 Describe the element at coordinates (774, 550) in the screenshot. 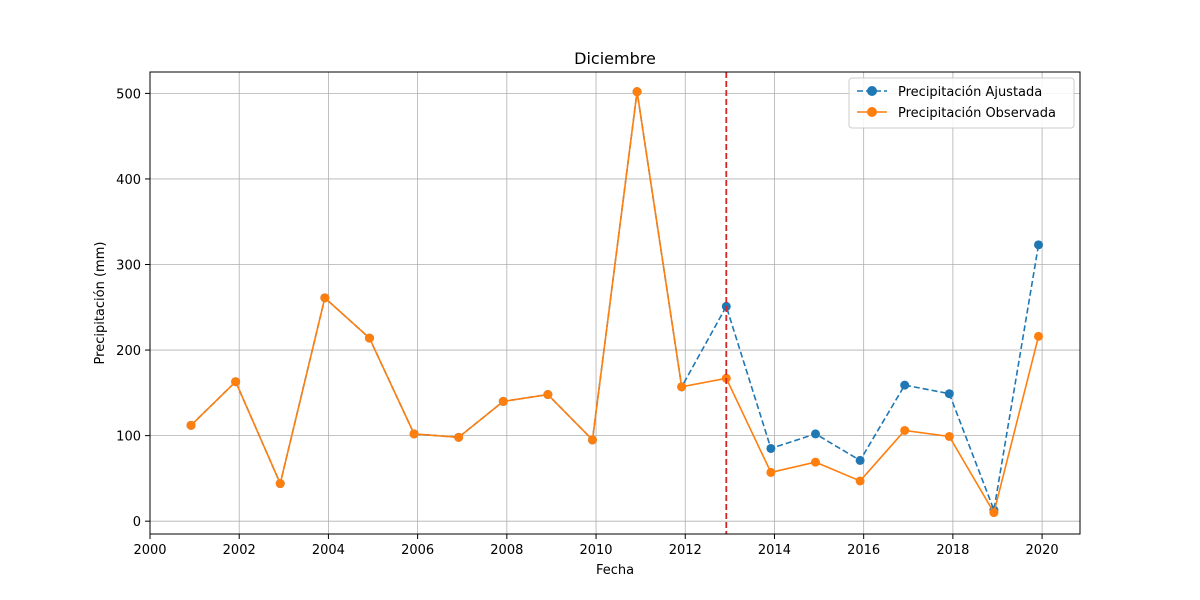

I see `x-tick-label: 2014` at that location.